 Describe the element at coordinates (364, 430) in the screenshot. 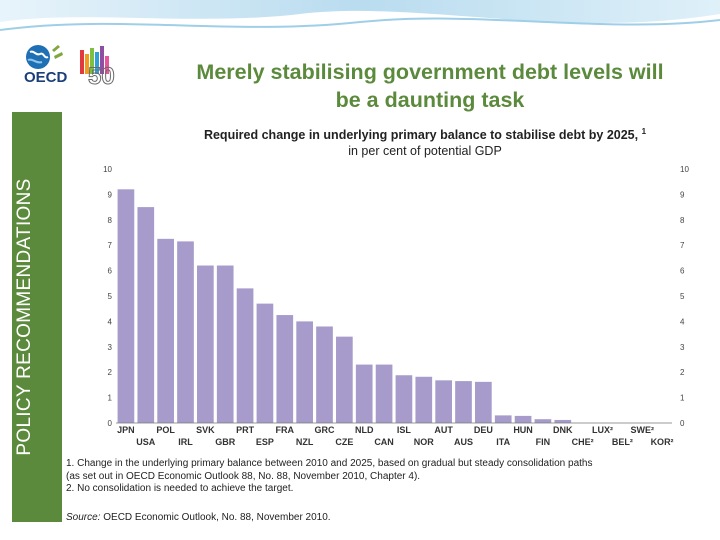

I see `x-tick-label: NLD` at that location.